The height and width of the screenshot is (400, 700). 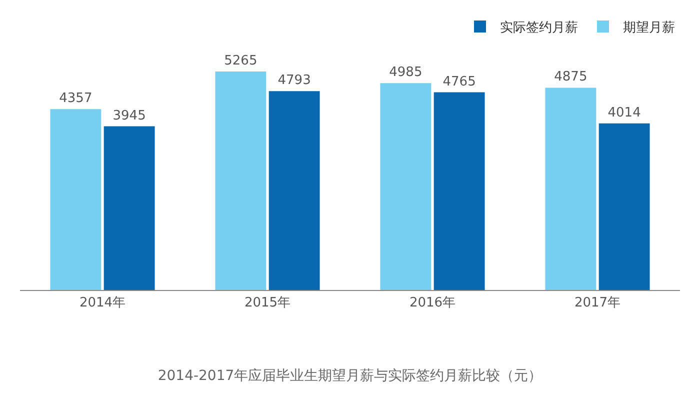 I want to click on data-label: 4014, so click(x=624, y=112).